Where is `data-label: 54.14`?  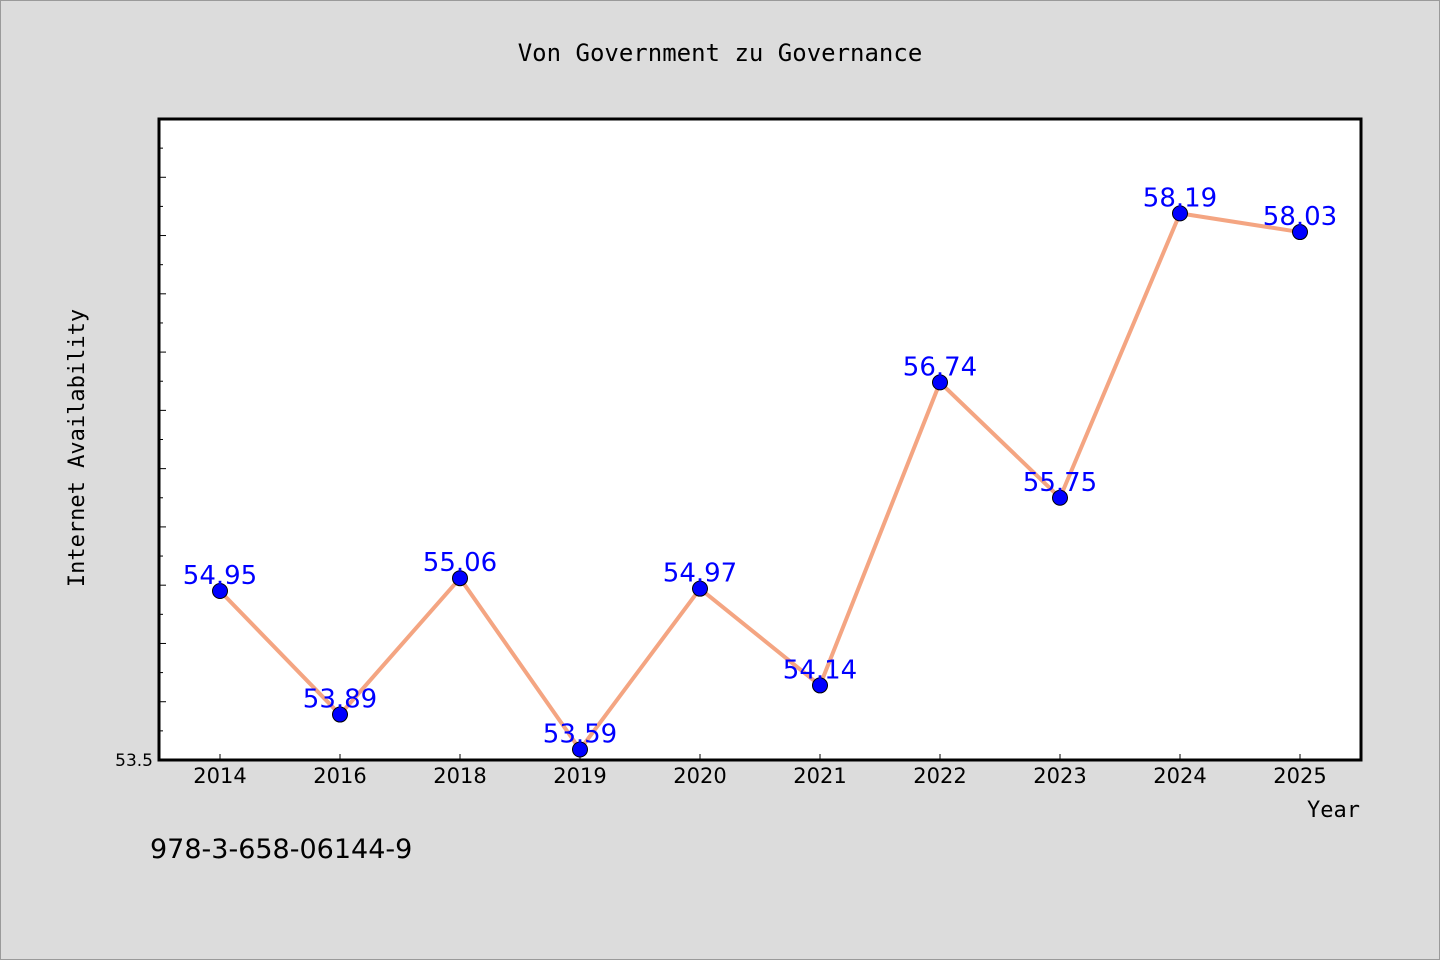
data-label: 54.14 is located at coordinates (820, 670).